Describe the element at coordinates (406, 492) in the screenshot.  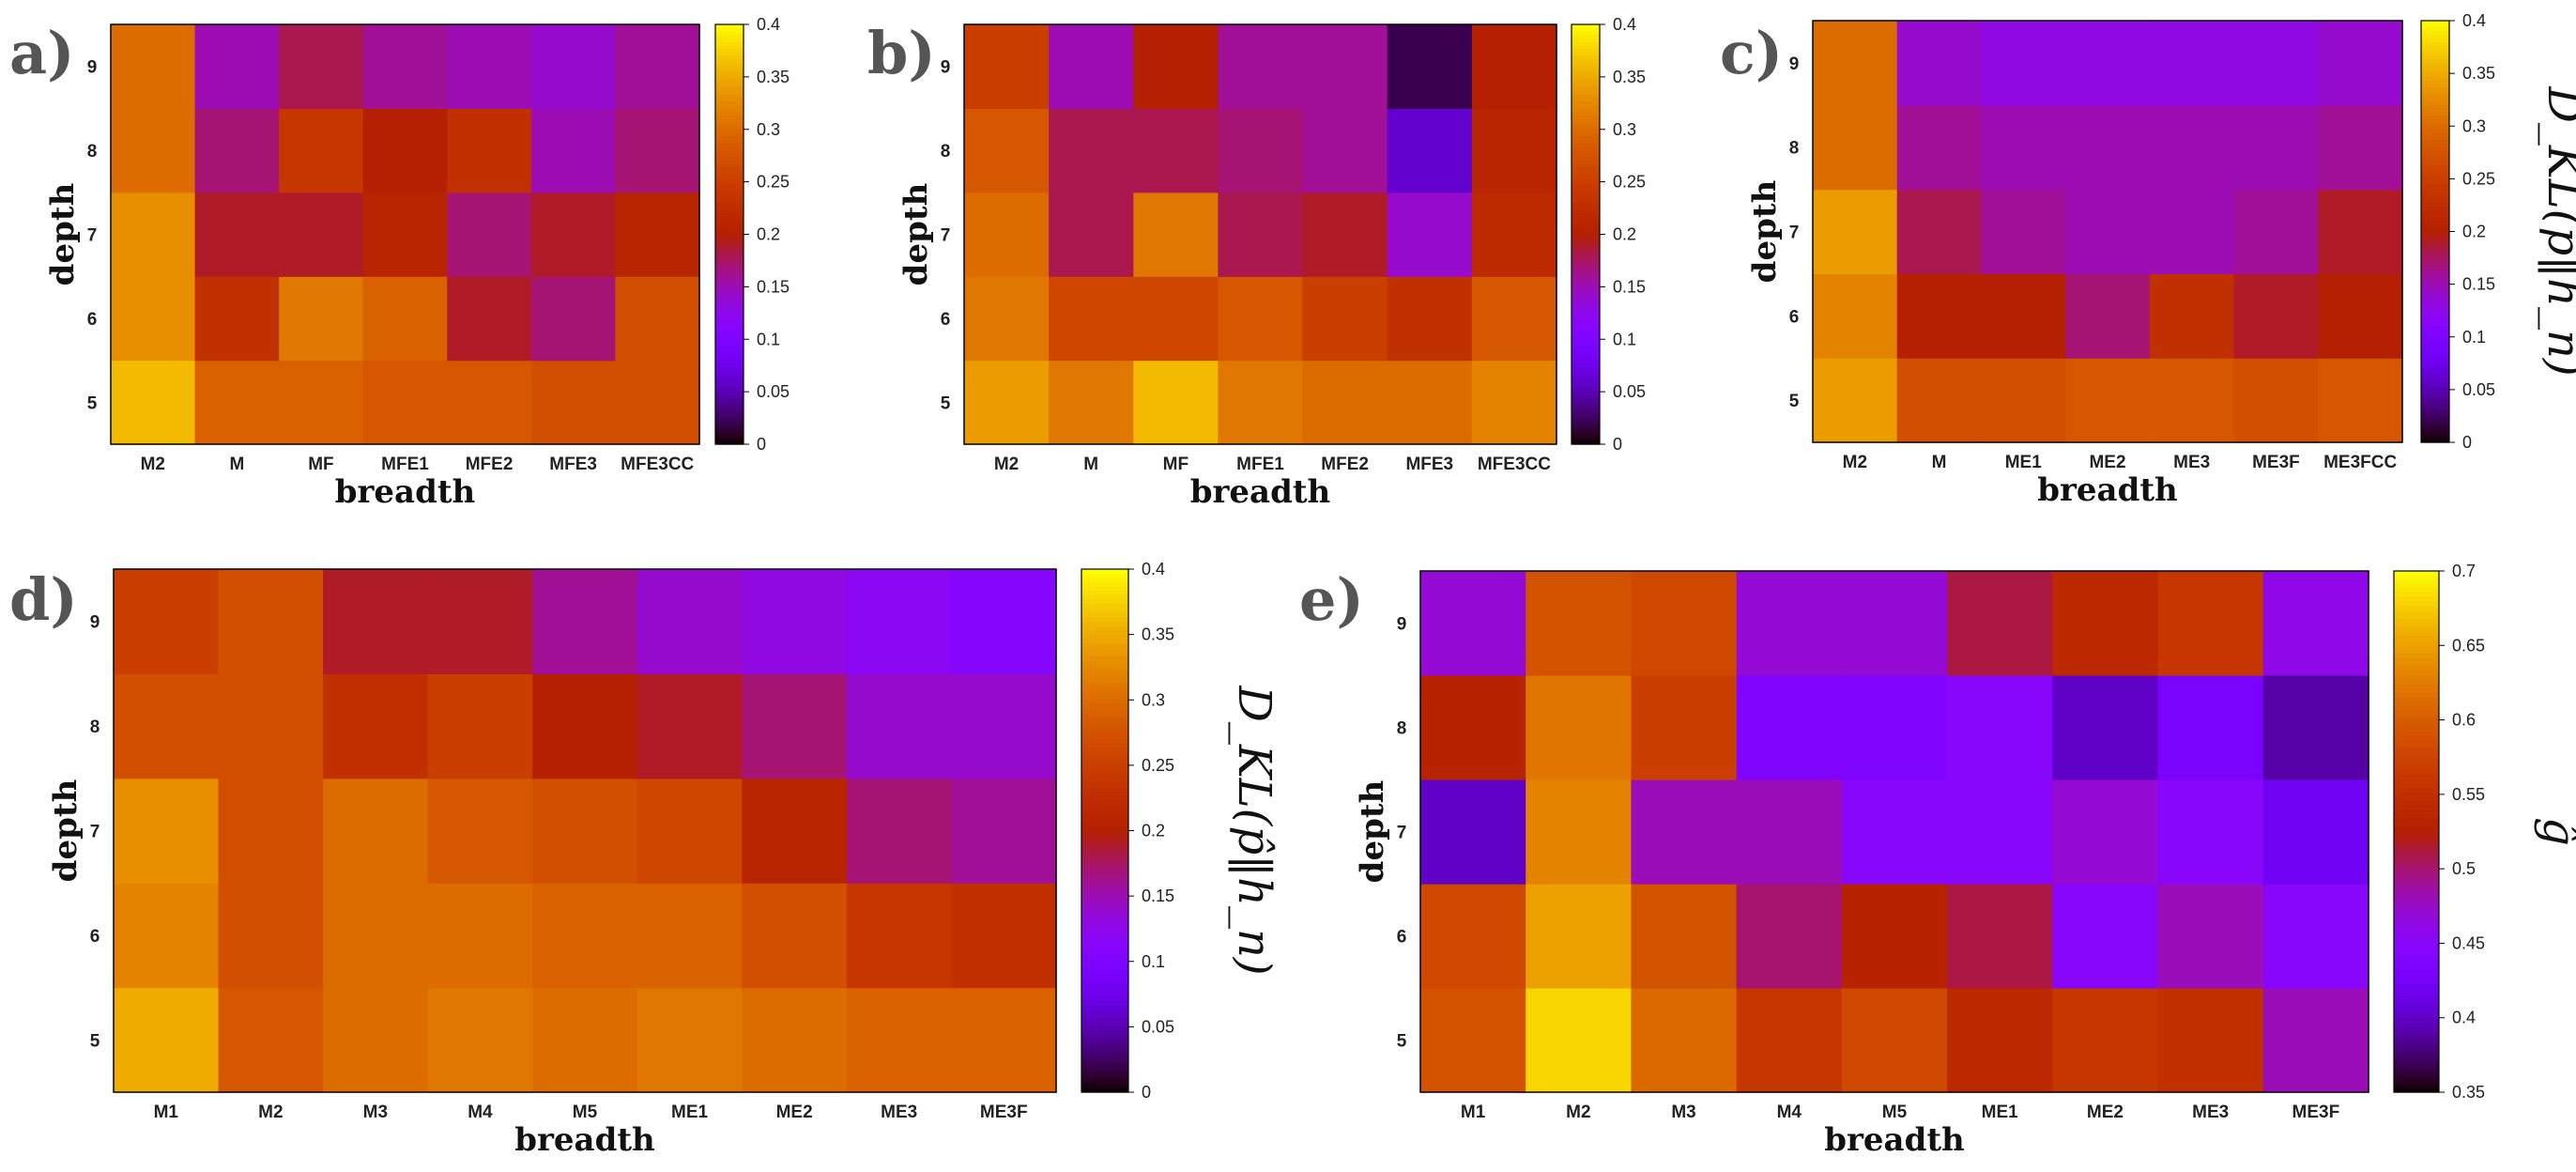
I see `x-axis-label: breadth` at that location.